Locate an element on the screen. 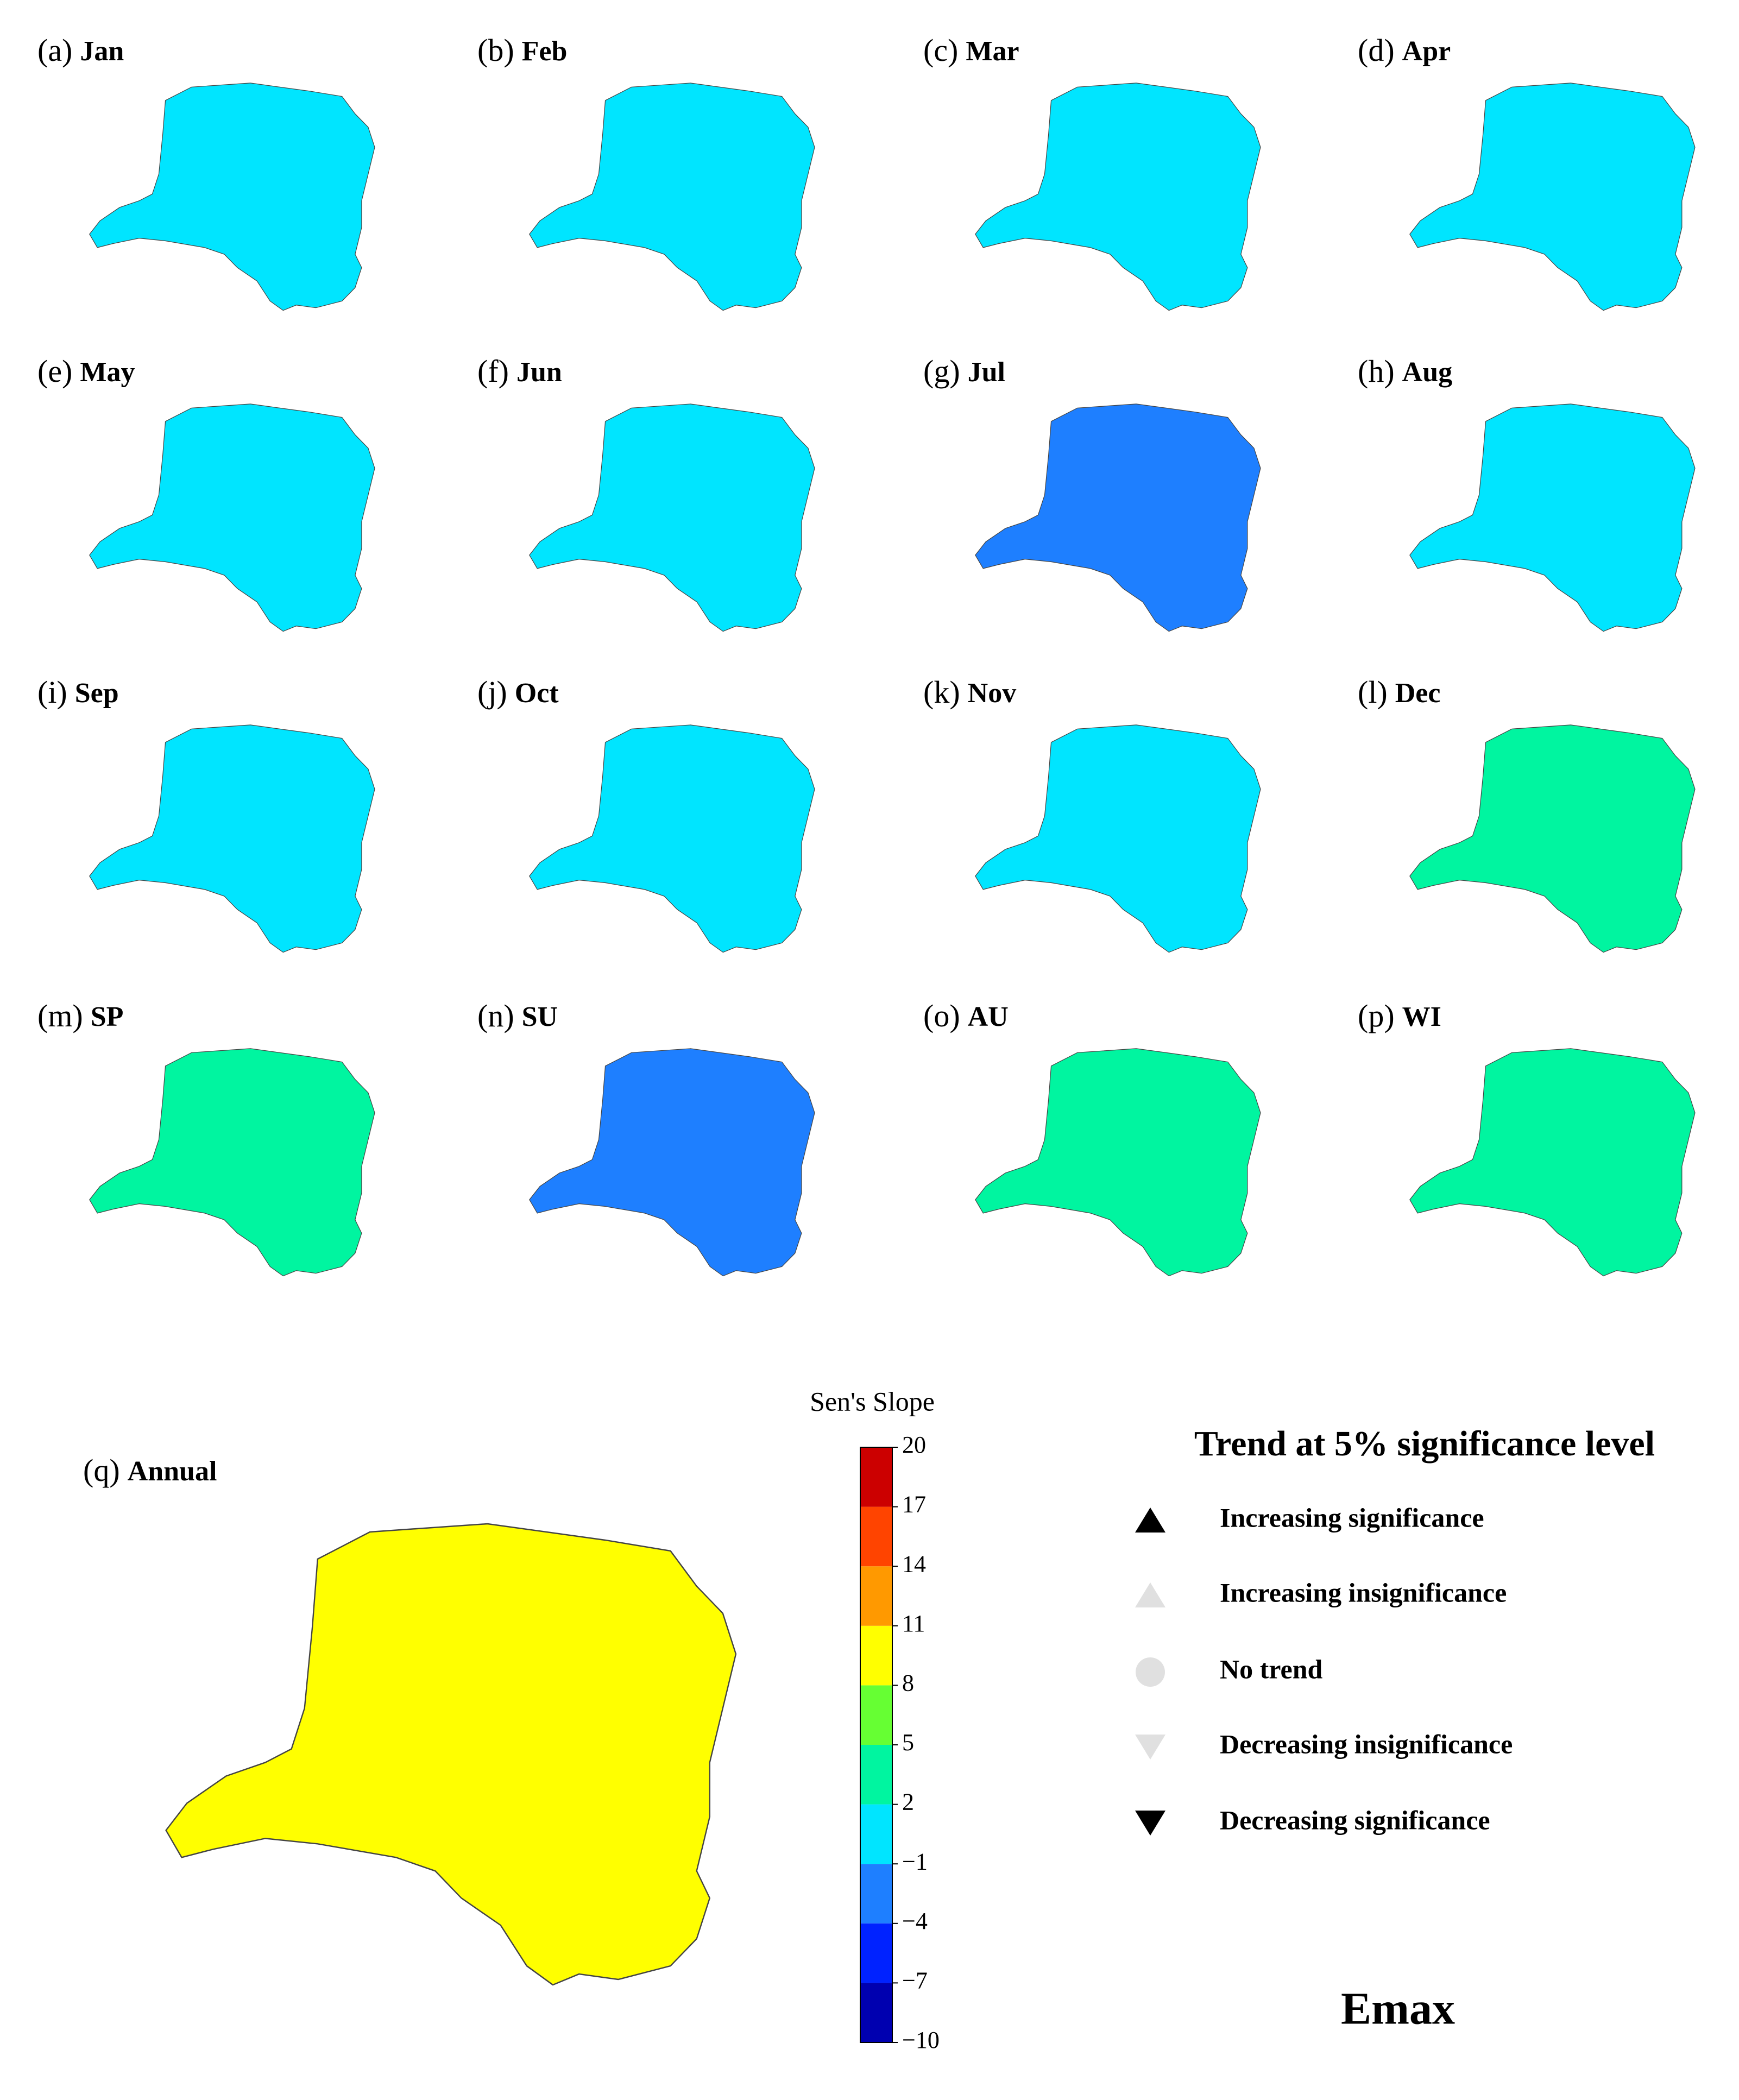 Image resolution: width=1739 pixels, height=2100 pixels. panel-label: (l) Dec is located at coordinates (1399, 692).